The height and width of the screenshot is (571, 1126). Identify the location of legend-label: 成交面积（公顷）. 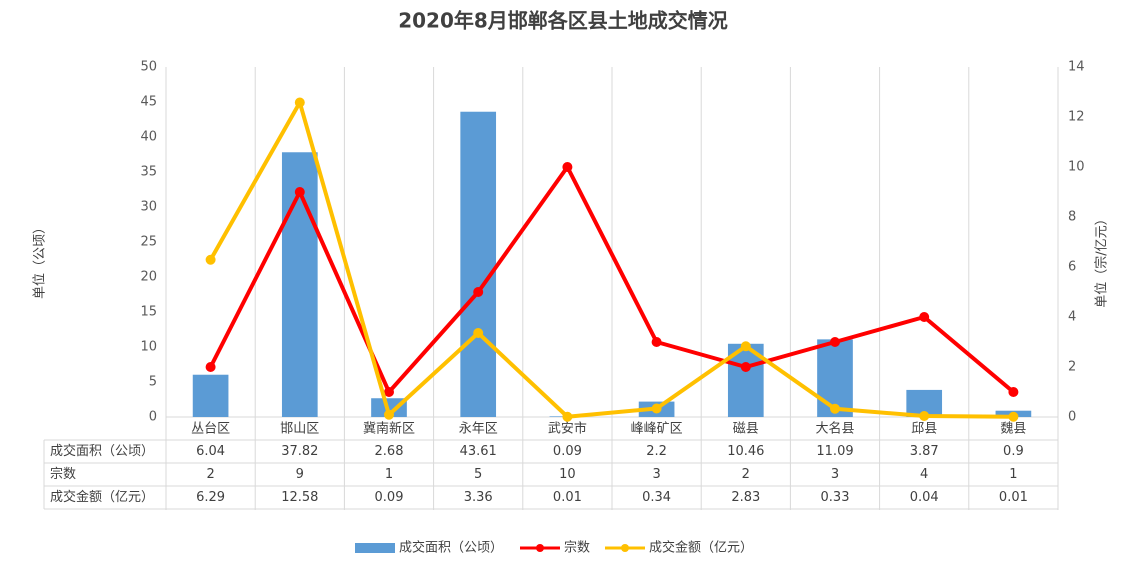
(451, 548).